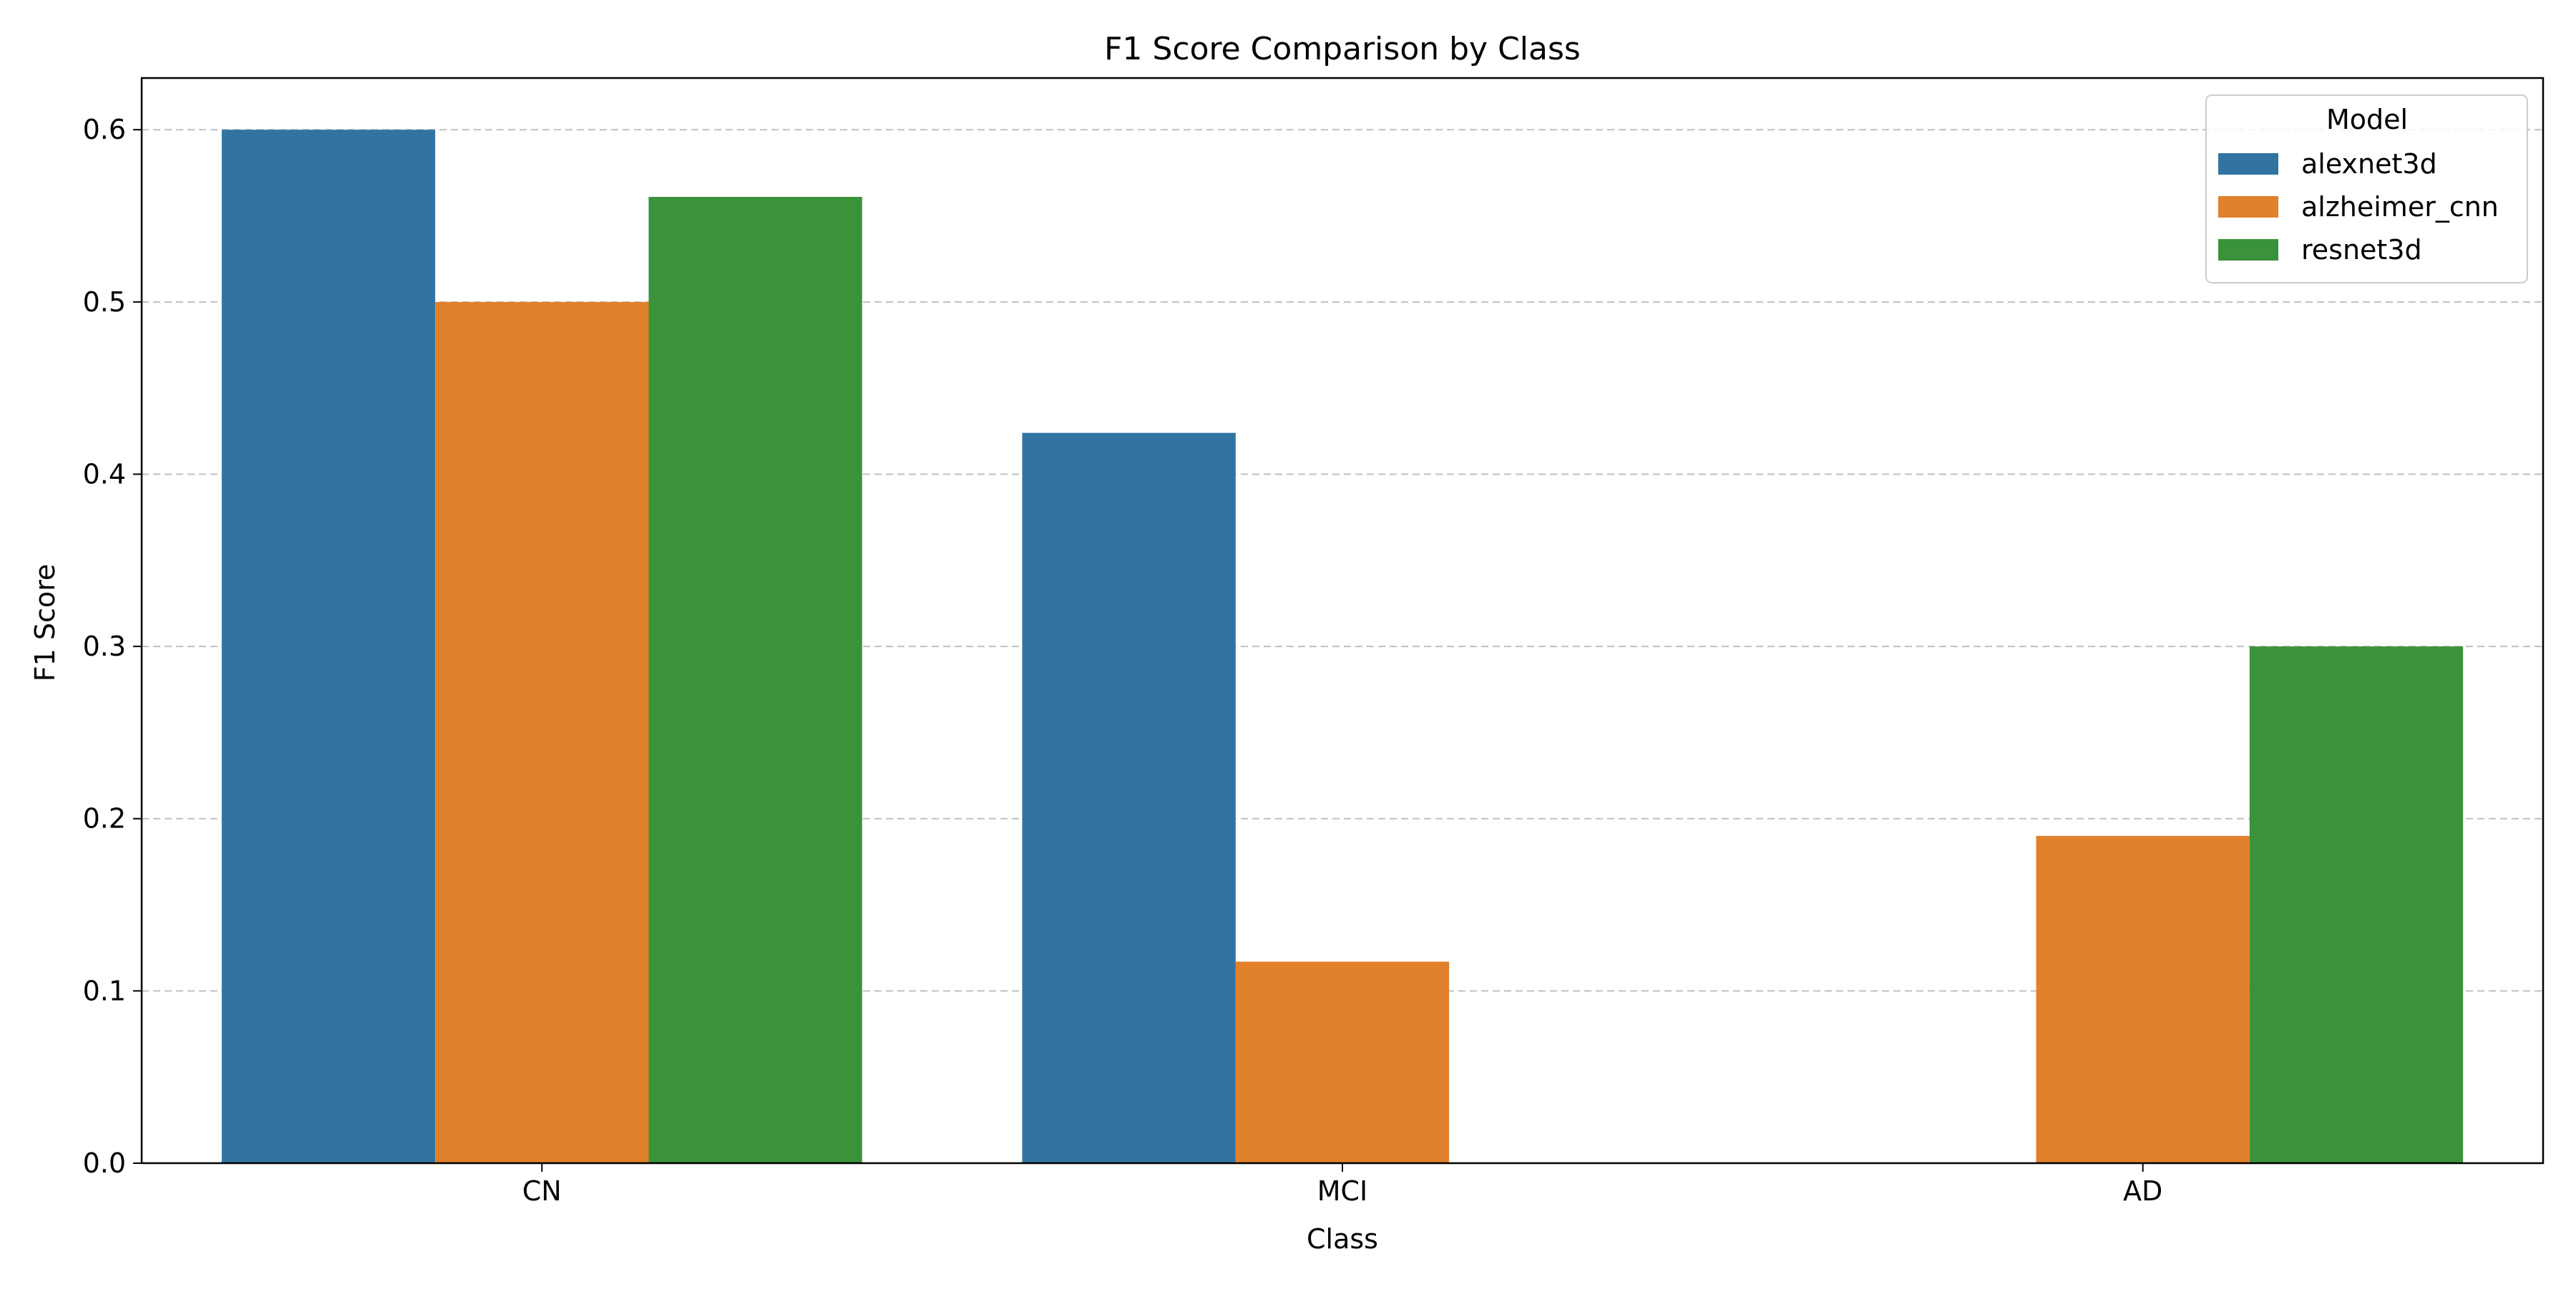 The image size is (2576, 1292). I want to click on bar-alzheimer_cnn-AD, so click(2143, 999).